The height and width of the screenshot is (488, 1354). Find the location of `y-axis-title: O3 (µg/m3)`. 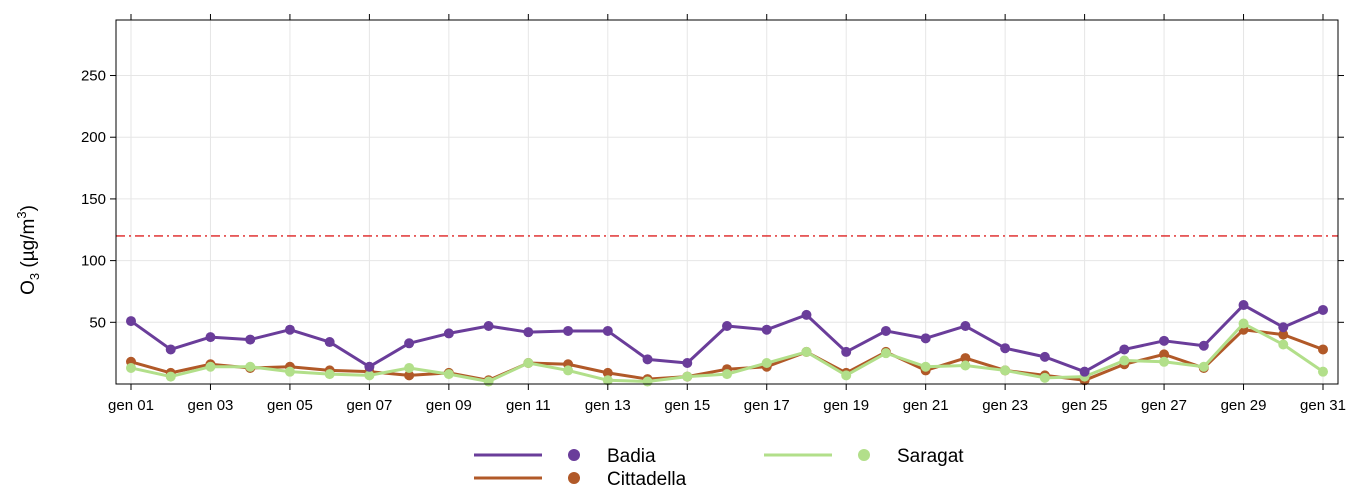

y-axis-title: O3 (µg/m3) is located at coordinates (28, 250).